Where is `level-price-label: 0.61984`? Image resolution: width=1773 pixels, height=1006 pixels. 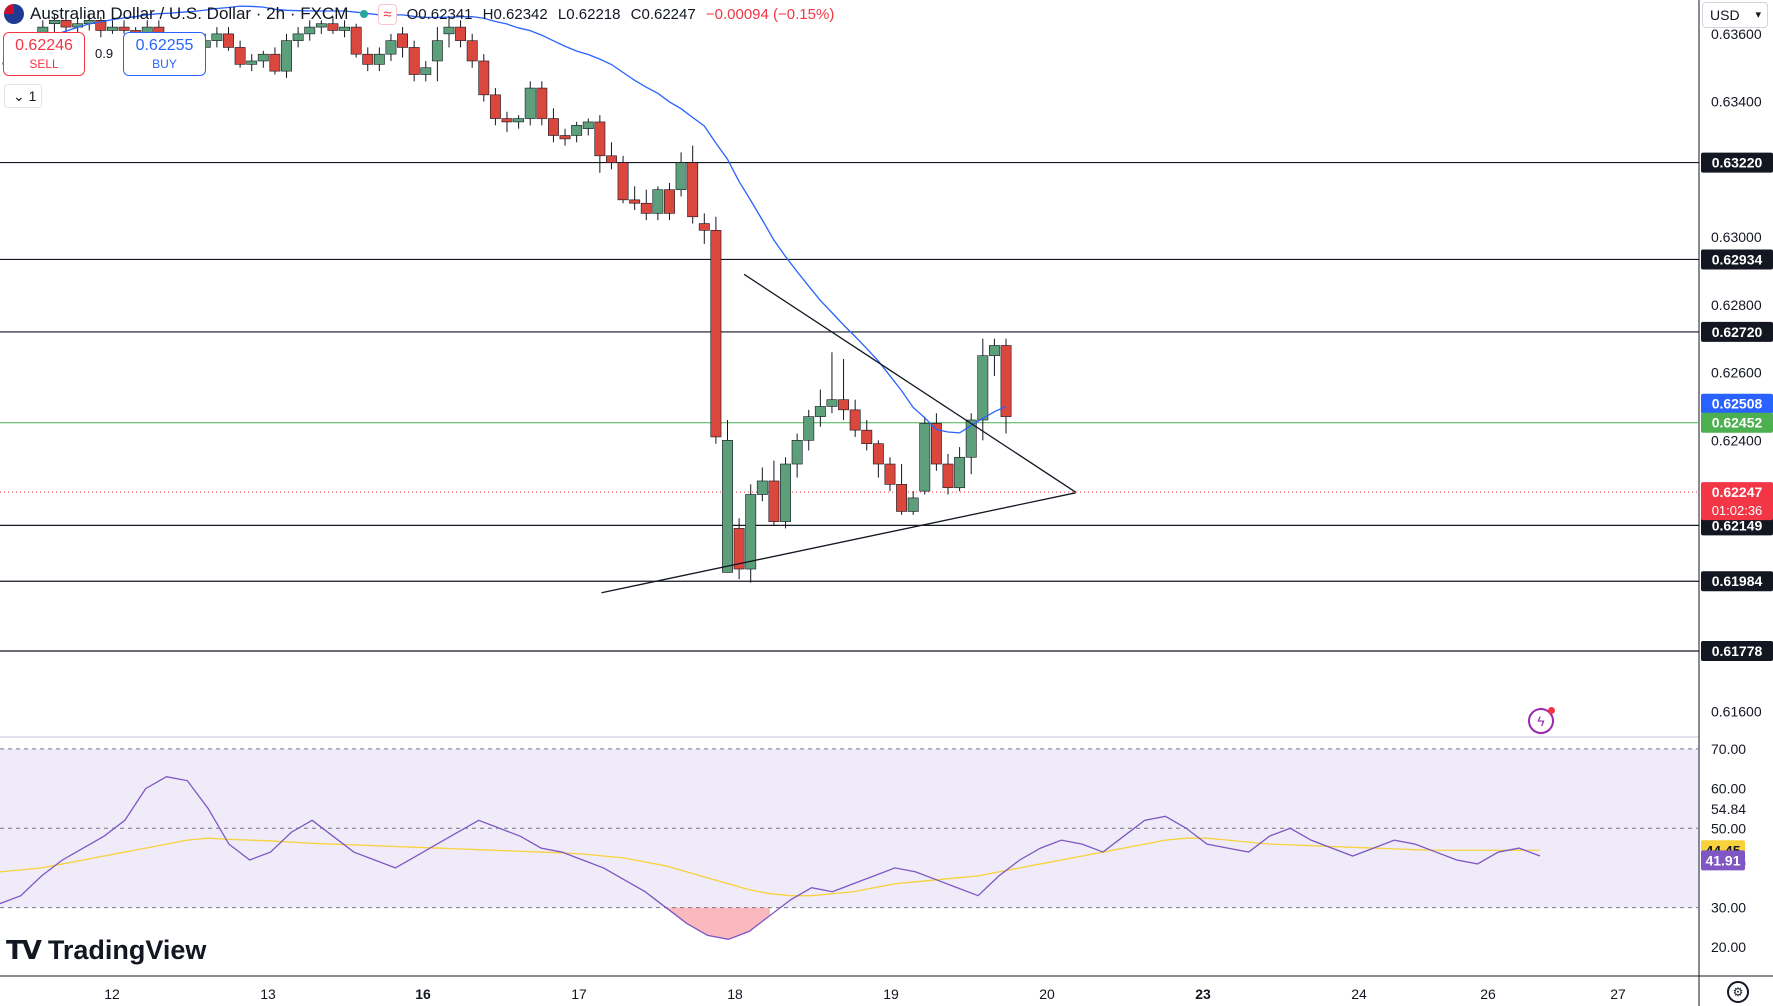 level-price-label: 0.61984 is located at coordinates (1737, 581).